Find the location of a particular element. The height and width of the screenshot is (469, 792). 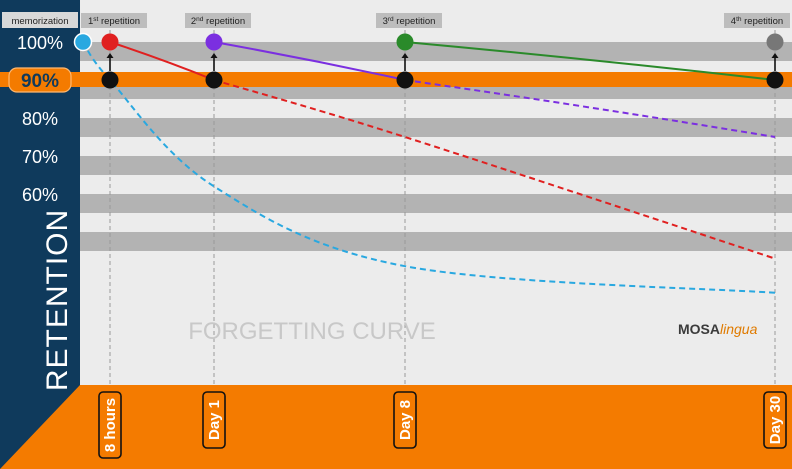

ytick-label: 70% is located at coordinates (40, 157).